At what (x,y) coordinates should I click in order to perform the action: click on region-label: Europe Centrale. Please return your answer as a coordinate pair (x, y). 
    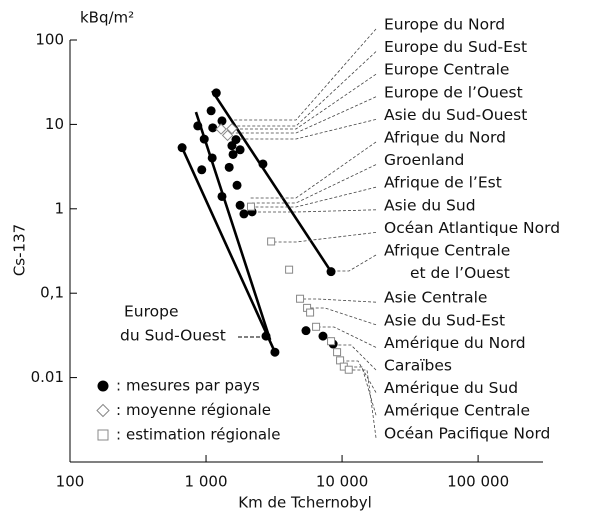
    Looking at the image, I should click on (446, 70).